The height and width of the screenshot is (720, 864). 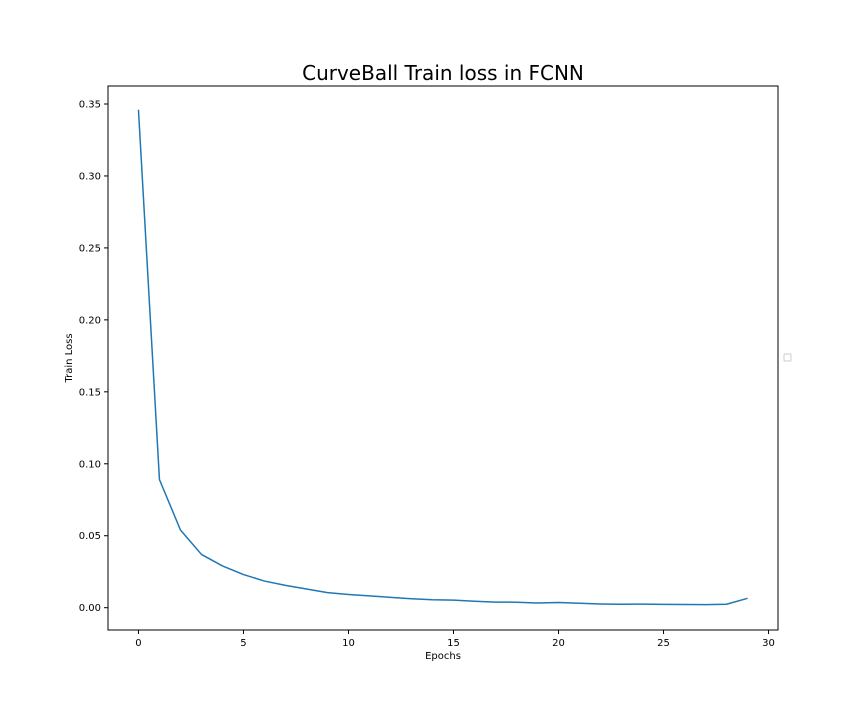 What do you see at coordinates (90, 176) in the screenshot?
I see `y-tick-label: 0.30` at bounding box center [90, 176].